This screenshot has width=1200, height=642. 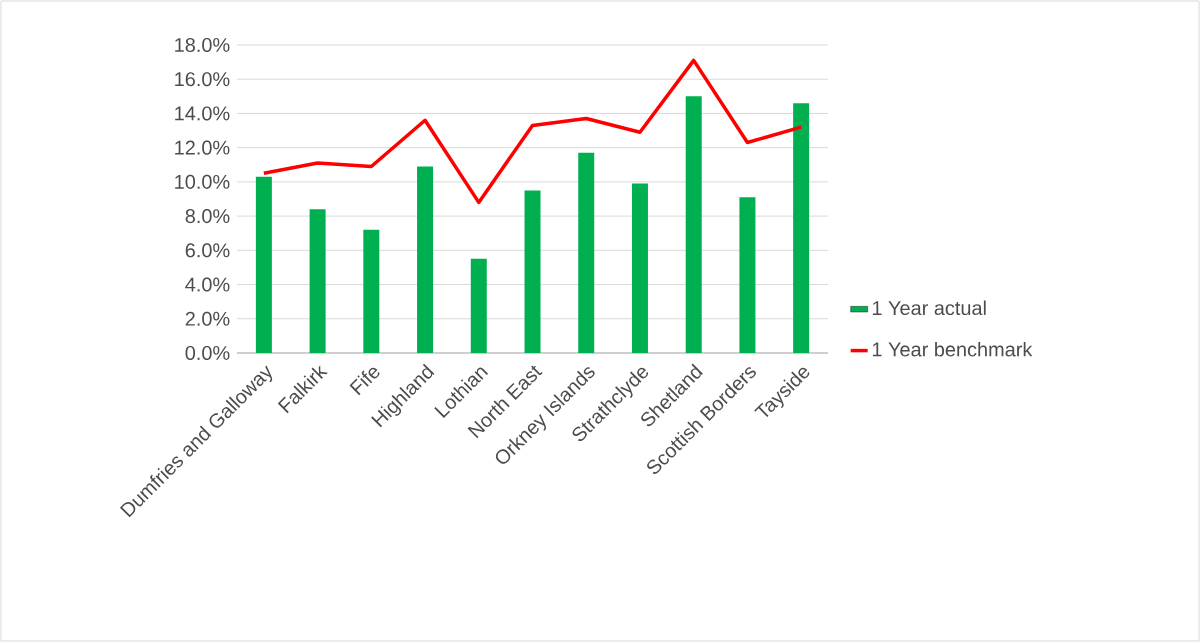 What do you see at coordinates (207, 318) in the screenshot?
I see `y-tick-label: 2.0%` at bounding box center [207, 318].